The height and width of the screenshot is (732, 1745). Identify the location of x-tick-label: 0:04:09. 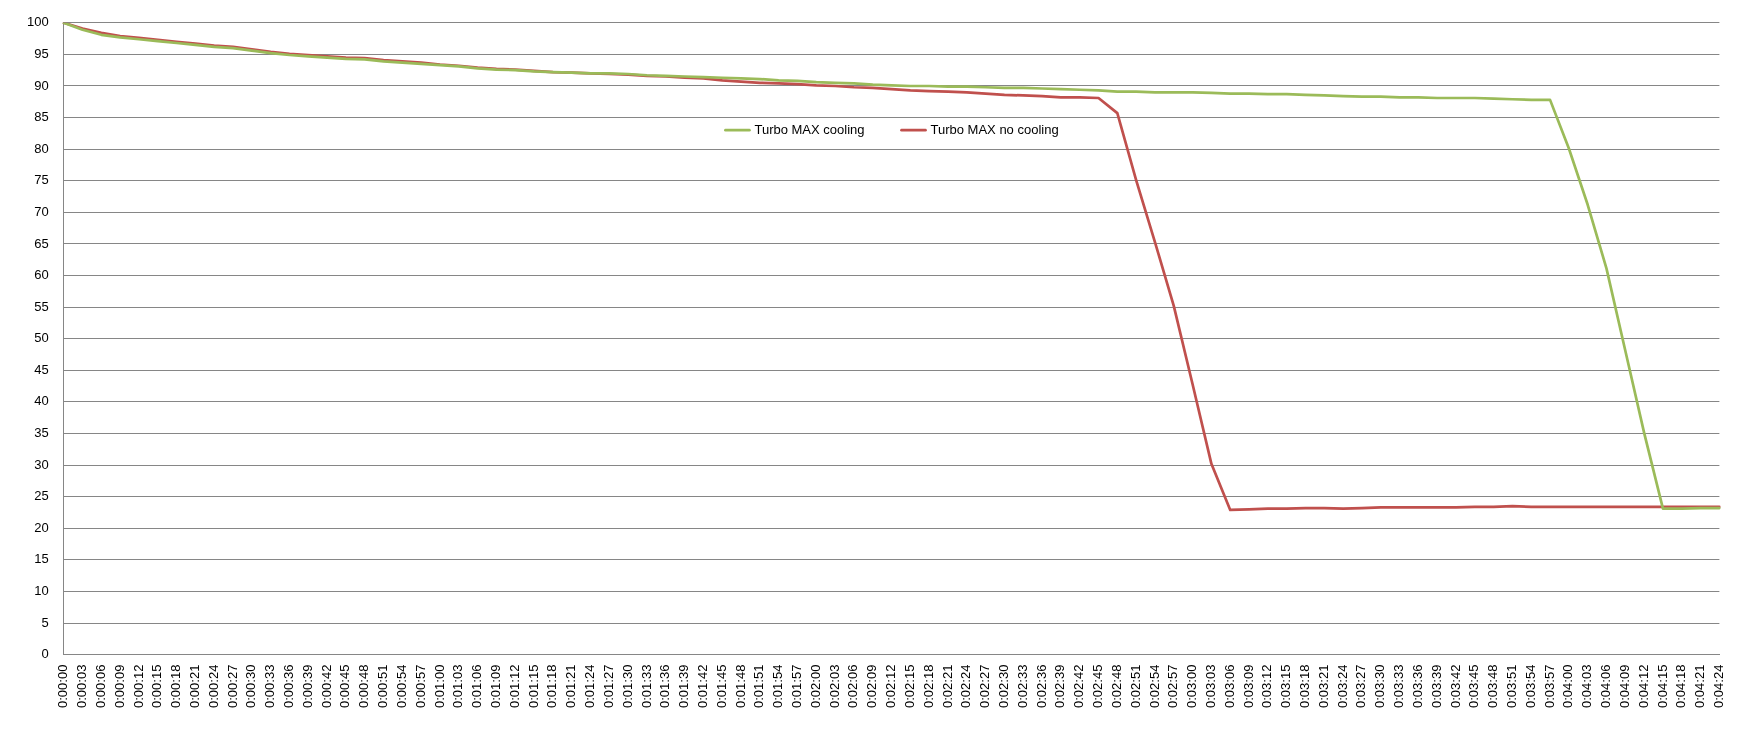
(1624, 686).